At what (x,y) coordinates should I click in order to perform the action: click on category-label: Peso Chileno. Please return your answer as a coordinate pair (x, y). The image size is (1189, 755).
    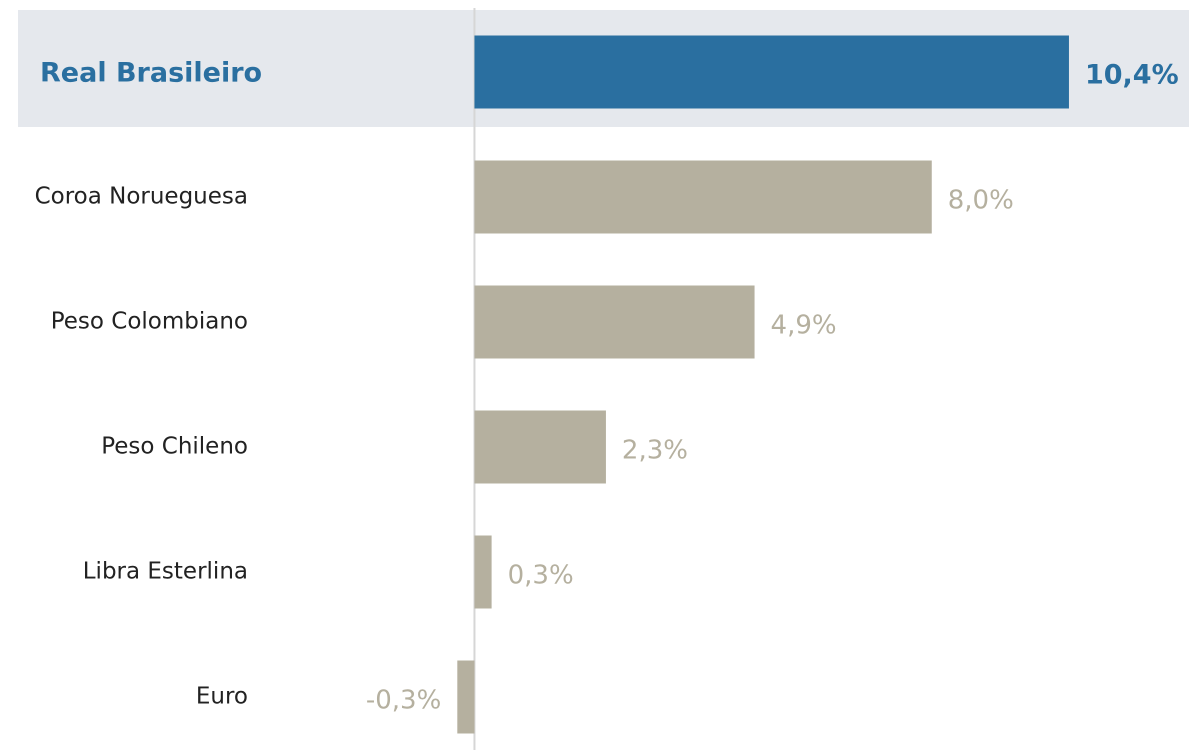
    Looking at the image, I should click on (174, 447).